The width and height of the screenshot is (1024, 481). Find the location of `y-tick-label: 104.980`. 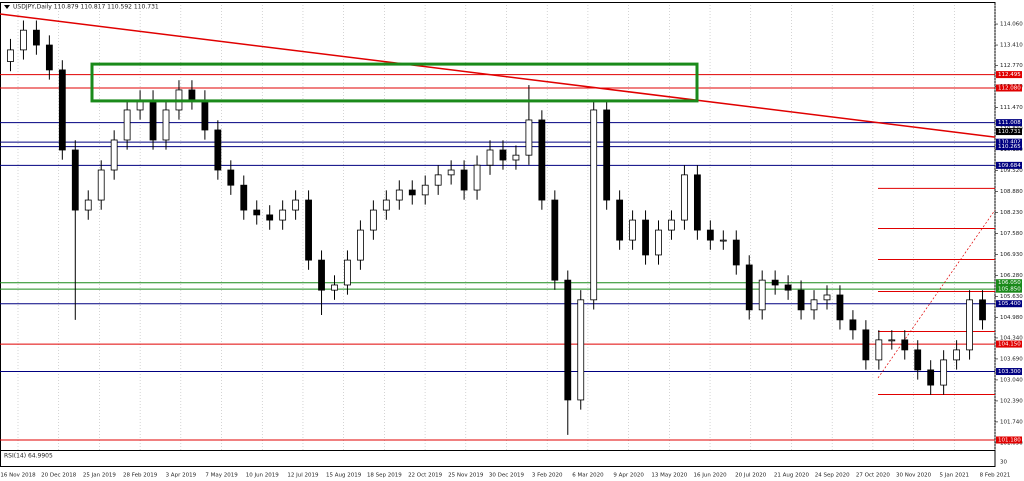

y-tick-label: 104.980 is located at coordinates (1011, 318).